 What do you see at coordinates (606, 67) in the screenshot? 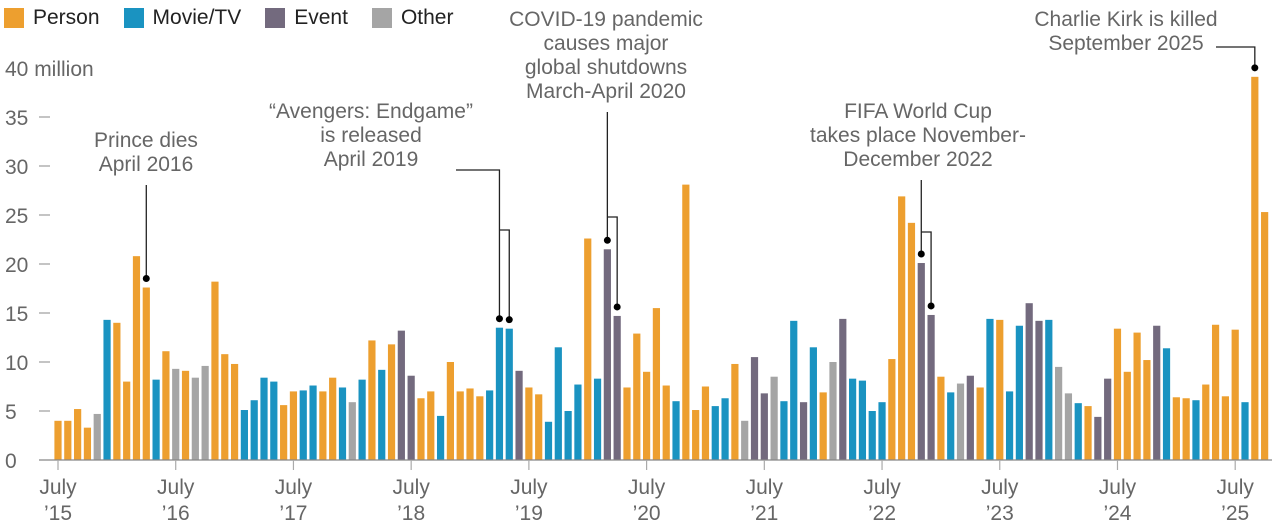
I see `annotation-text: global shutdowns` at bounding box center [606, 67].